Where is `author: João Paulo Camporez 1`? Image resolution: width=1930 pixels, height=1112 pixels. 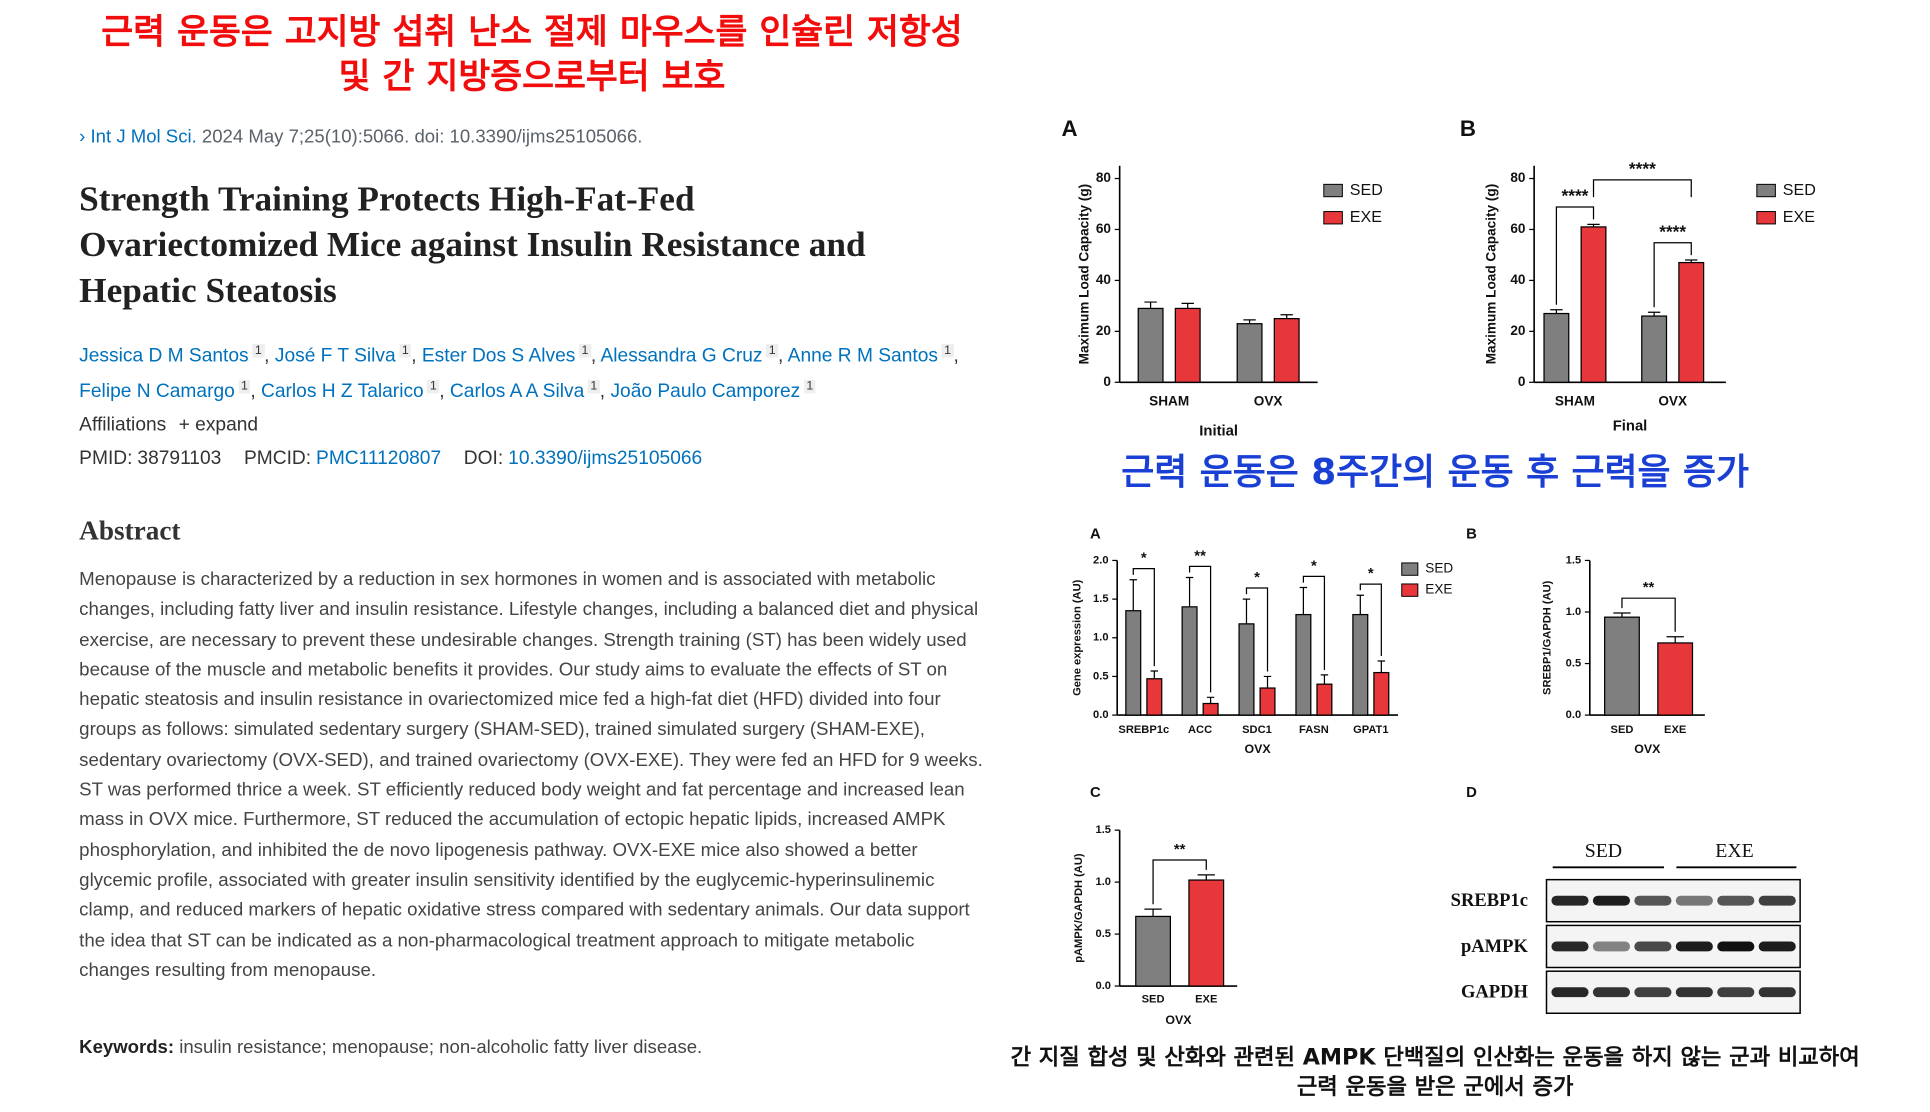 author: João Paulo Camporez 1 is located at coordinates (713, 390).